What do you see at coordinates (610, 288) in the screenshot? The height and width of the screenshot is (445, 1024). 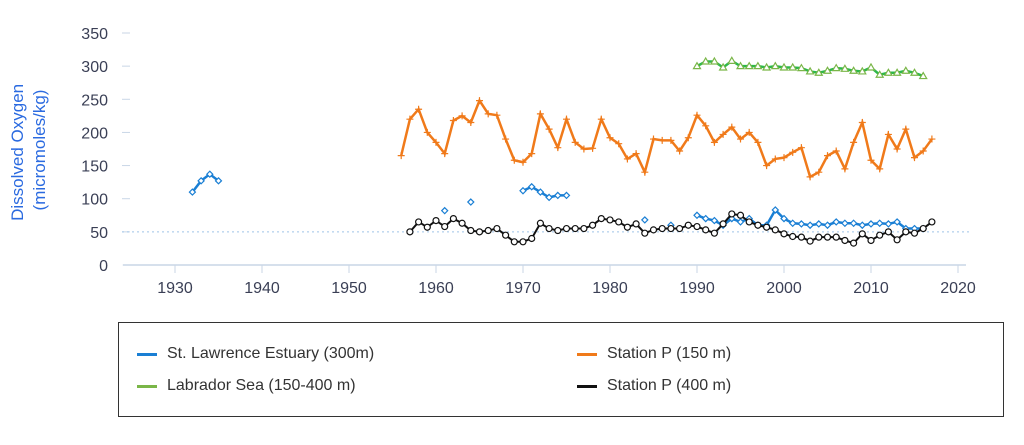 I see `x-tick-label: 1980` at bounding box center [610, 288].